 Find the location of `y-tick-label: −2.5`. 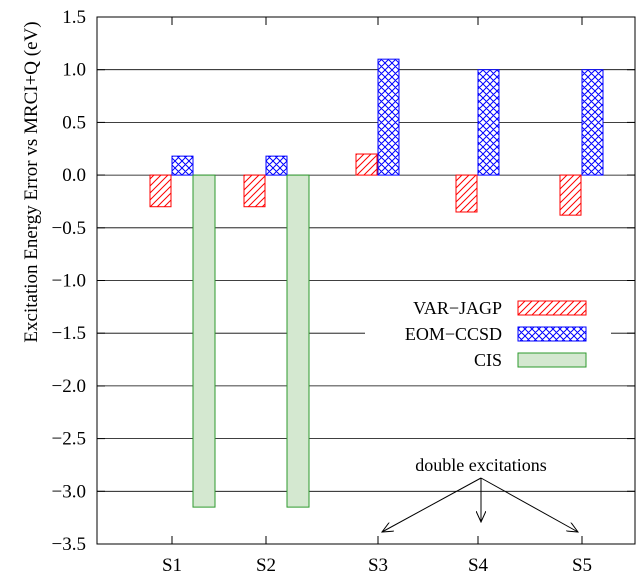

y-tick-label: −2.5 is located at coordinates (69, 439).